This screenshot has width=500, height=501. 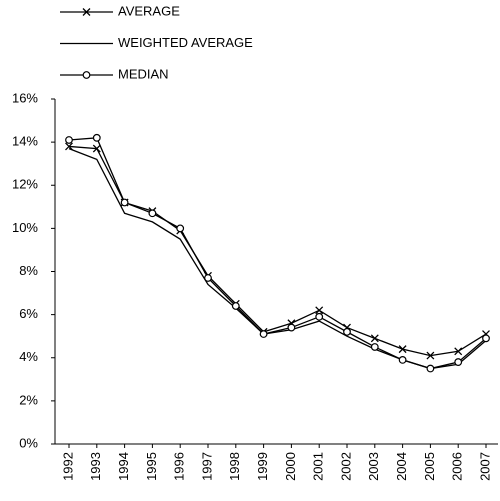 I want to click on legend-label: AVERAGE, so click(x=149, y=10).